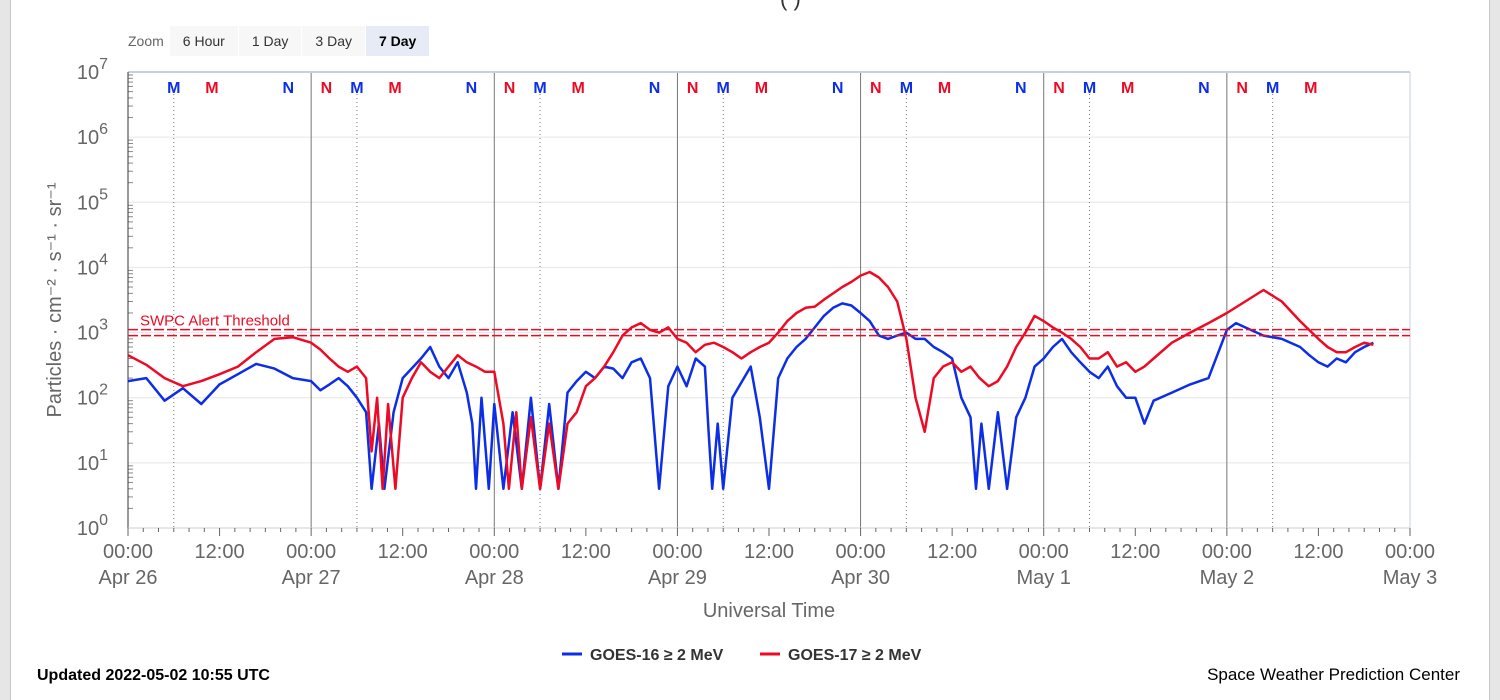 The height and width of the screenshot is (700, 1500). Describe the element at coordinates (1494, 350) in the screenshot. I see `right-frame-border` at that location.